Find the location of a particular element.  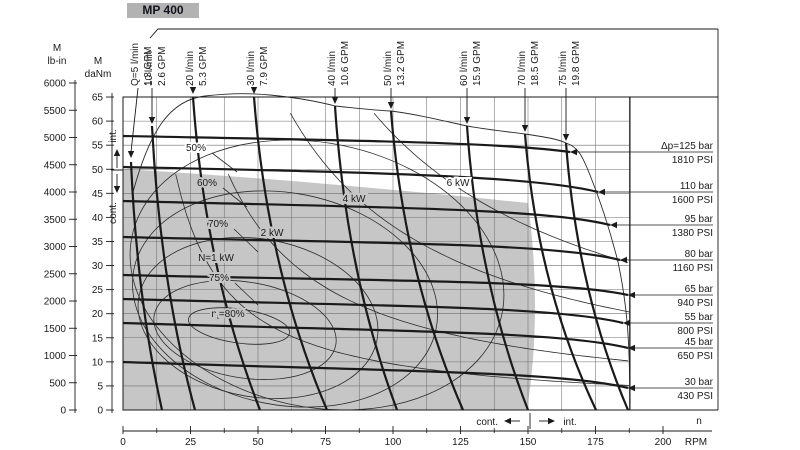

danm-tick-label: 45 is located at coordinates (98, 194).